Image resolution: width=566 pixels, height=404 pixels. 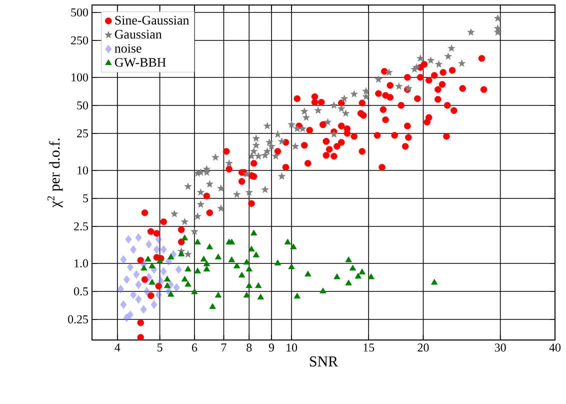 What do you see at coordinates (79, 40) in the screenshot?
I see `y-tick-label: 250` at bounding box center [79, 40].